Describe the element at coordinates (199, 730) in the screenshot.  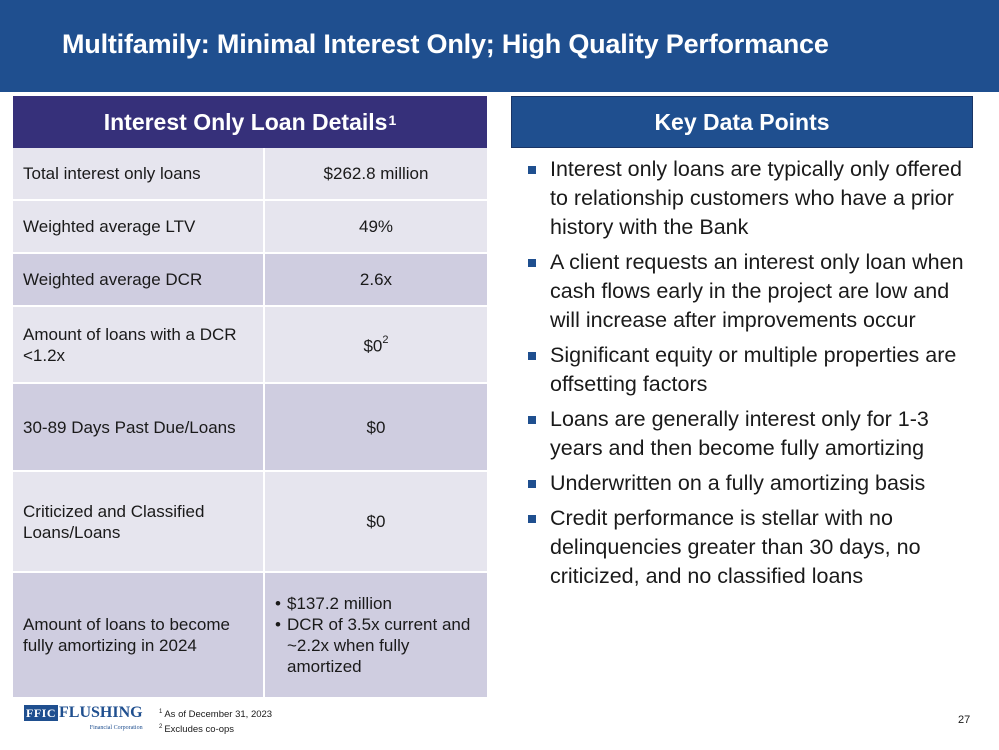
I see `footnote-text: Excludes co-ops` at that location.